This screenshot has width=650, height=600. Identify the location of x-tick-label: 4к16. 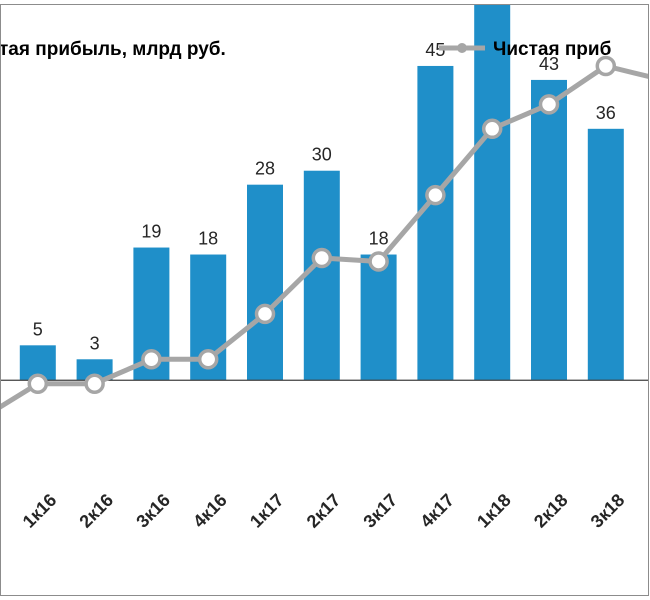
(210, 511).